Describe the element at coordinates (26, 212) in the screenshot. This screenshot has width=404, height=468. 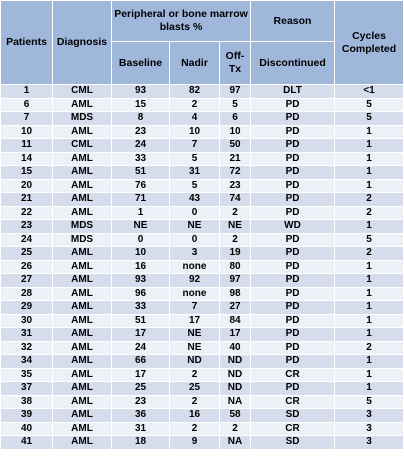
I see `cell-patient: 22` at that location.